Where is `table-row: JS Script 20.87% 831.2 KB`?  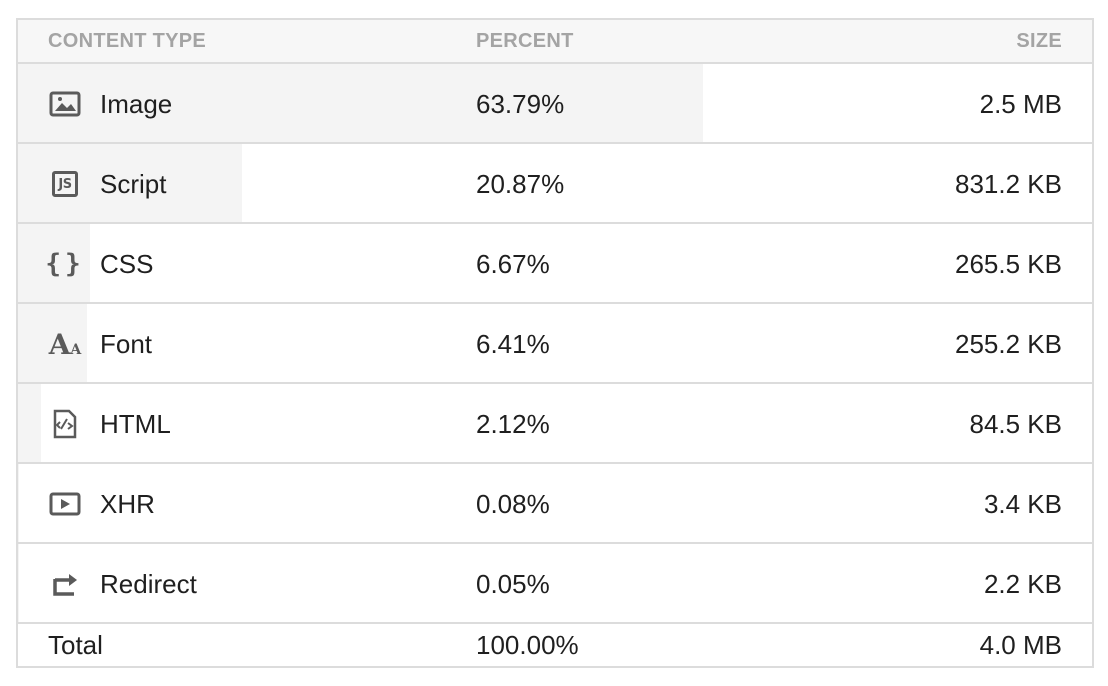
table-row: JS Script 20.87% 831.2 KB is located at coordinates (555, 184).